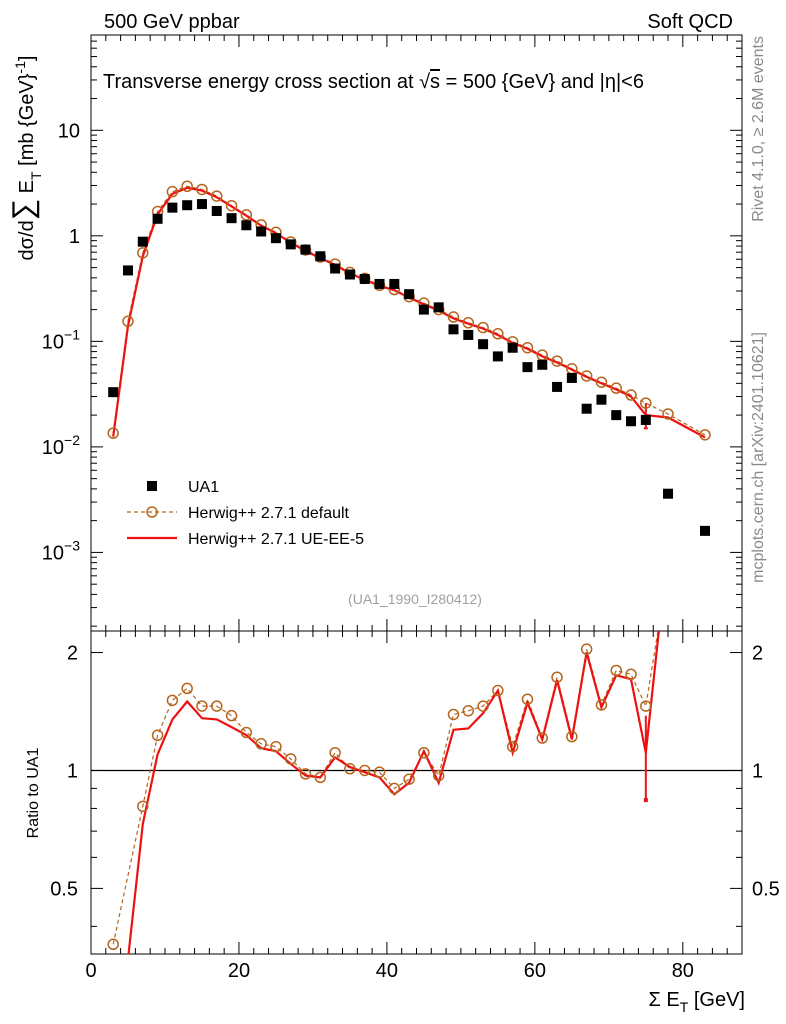  What do you see at coordinates (276, 539) in the screenshot?
I see `legend-ue-label: Herwig++ 2.7.1 UE-EE-5` at bounding box center [276, 539].